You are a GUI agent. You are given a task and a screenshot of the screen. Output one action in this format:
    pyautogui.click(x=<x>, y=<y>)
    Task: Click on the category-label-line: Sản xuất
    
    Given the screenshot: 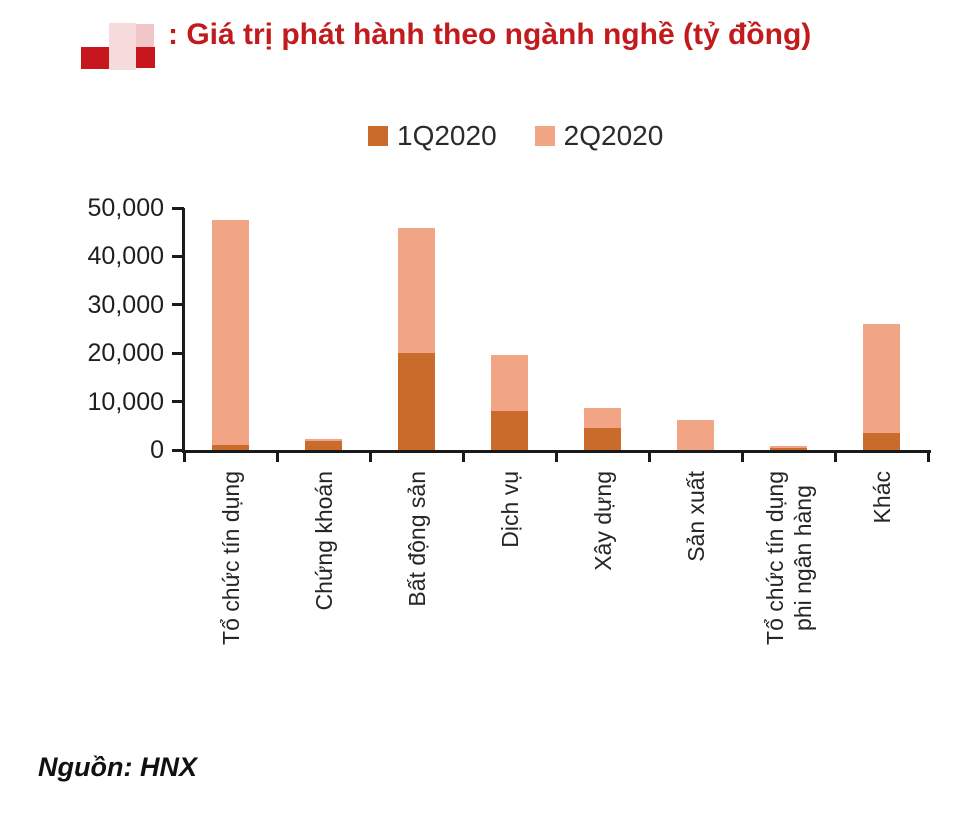 What is the action you would take?
    pyautogui.click(x=695, y=516)
    